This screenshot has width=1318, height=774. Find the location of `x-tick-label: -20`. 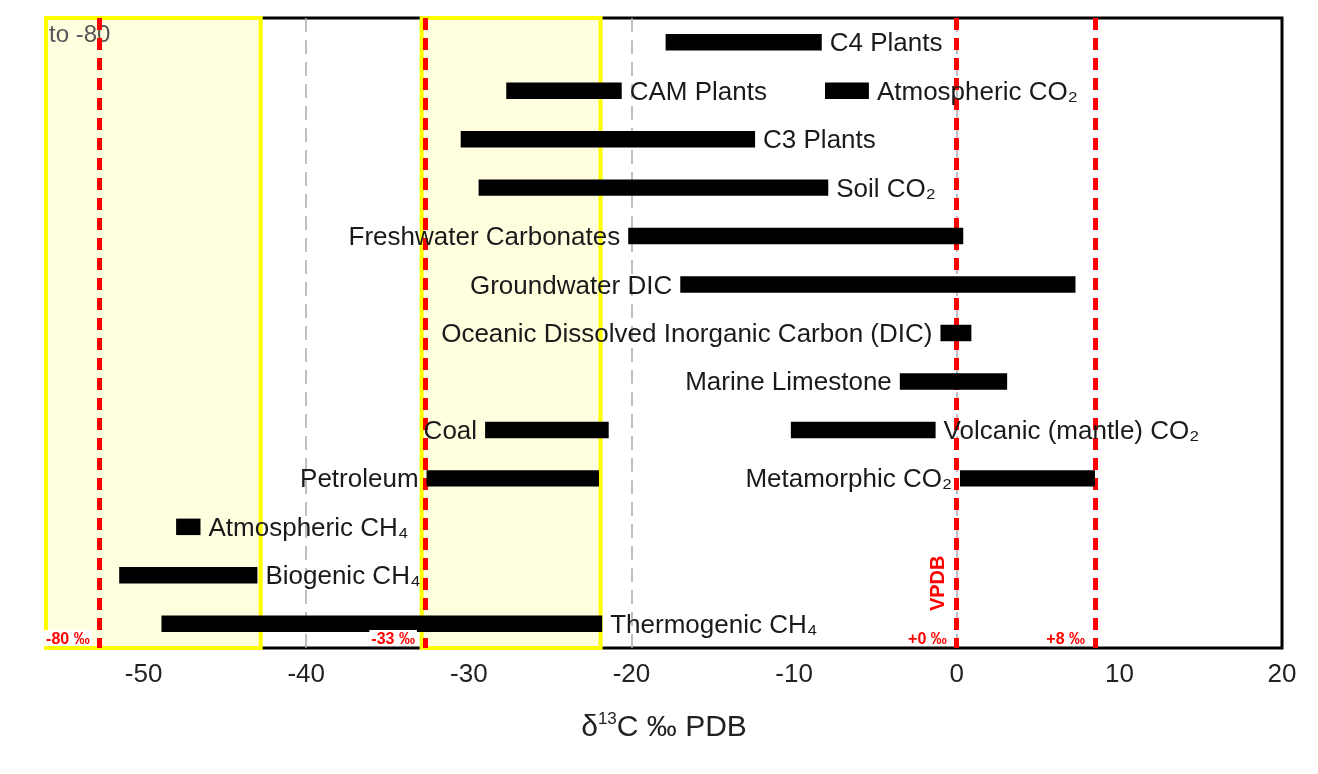

x-tick-label: -20 is located at coordinates (631, 673).